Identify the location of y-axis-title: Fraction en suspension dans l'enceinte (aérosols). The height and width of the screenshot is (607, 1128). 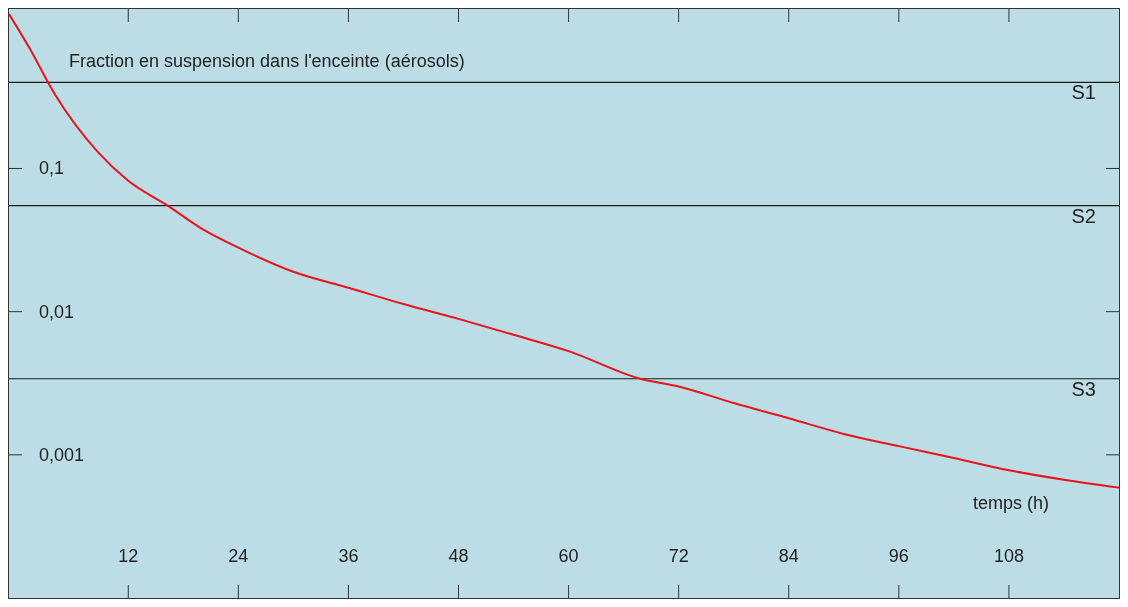
(267, 61).